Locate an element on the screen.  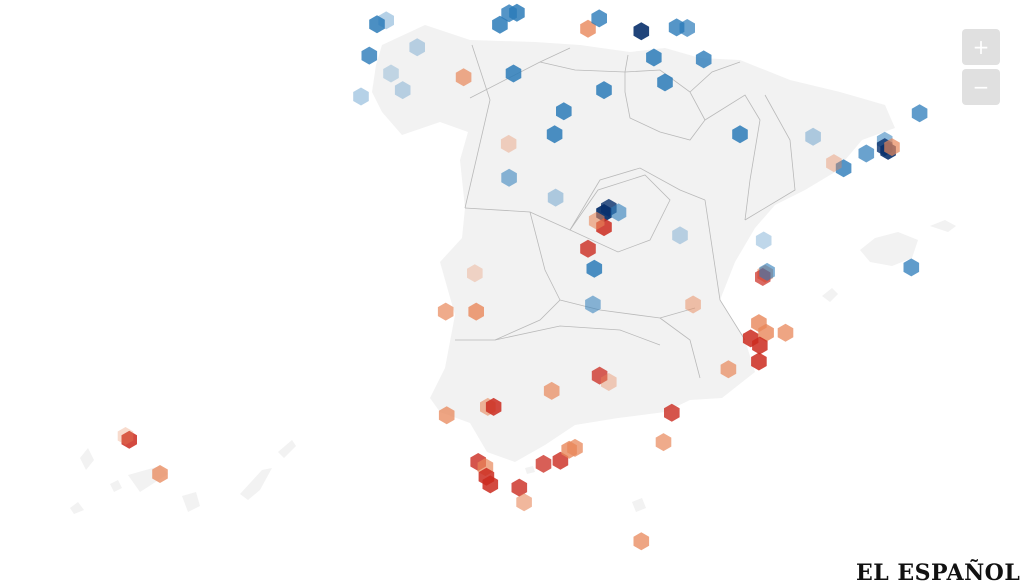
ceuta-enclave is located at coordinates (530, 470).